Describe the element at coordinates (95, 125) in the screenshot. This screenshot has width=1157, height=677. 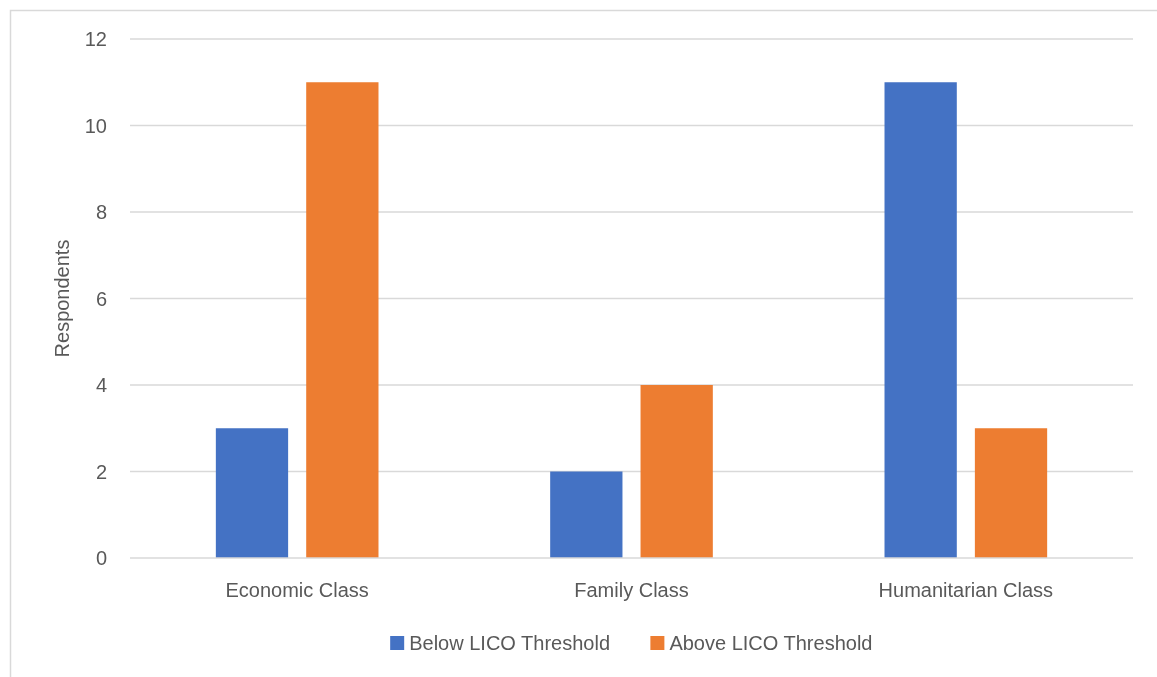
I see `y-tick-label: 10` at that location.